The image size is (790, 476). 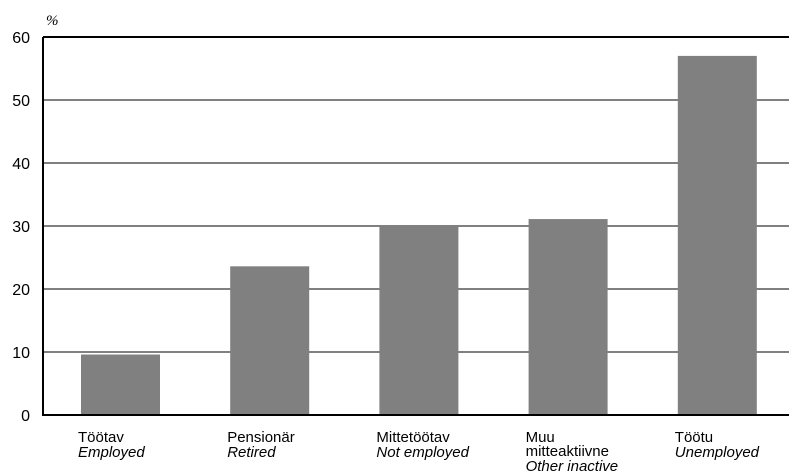 What do you see at coordinates (261, 437) in the screenshot?
I see `category-label-et: Pensionär` at bounding box center [261, 437].